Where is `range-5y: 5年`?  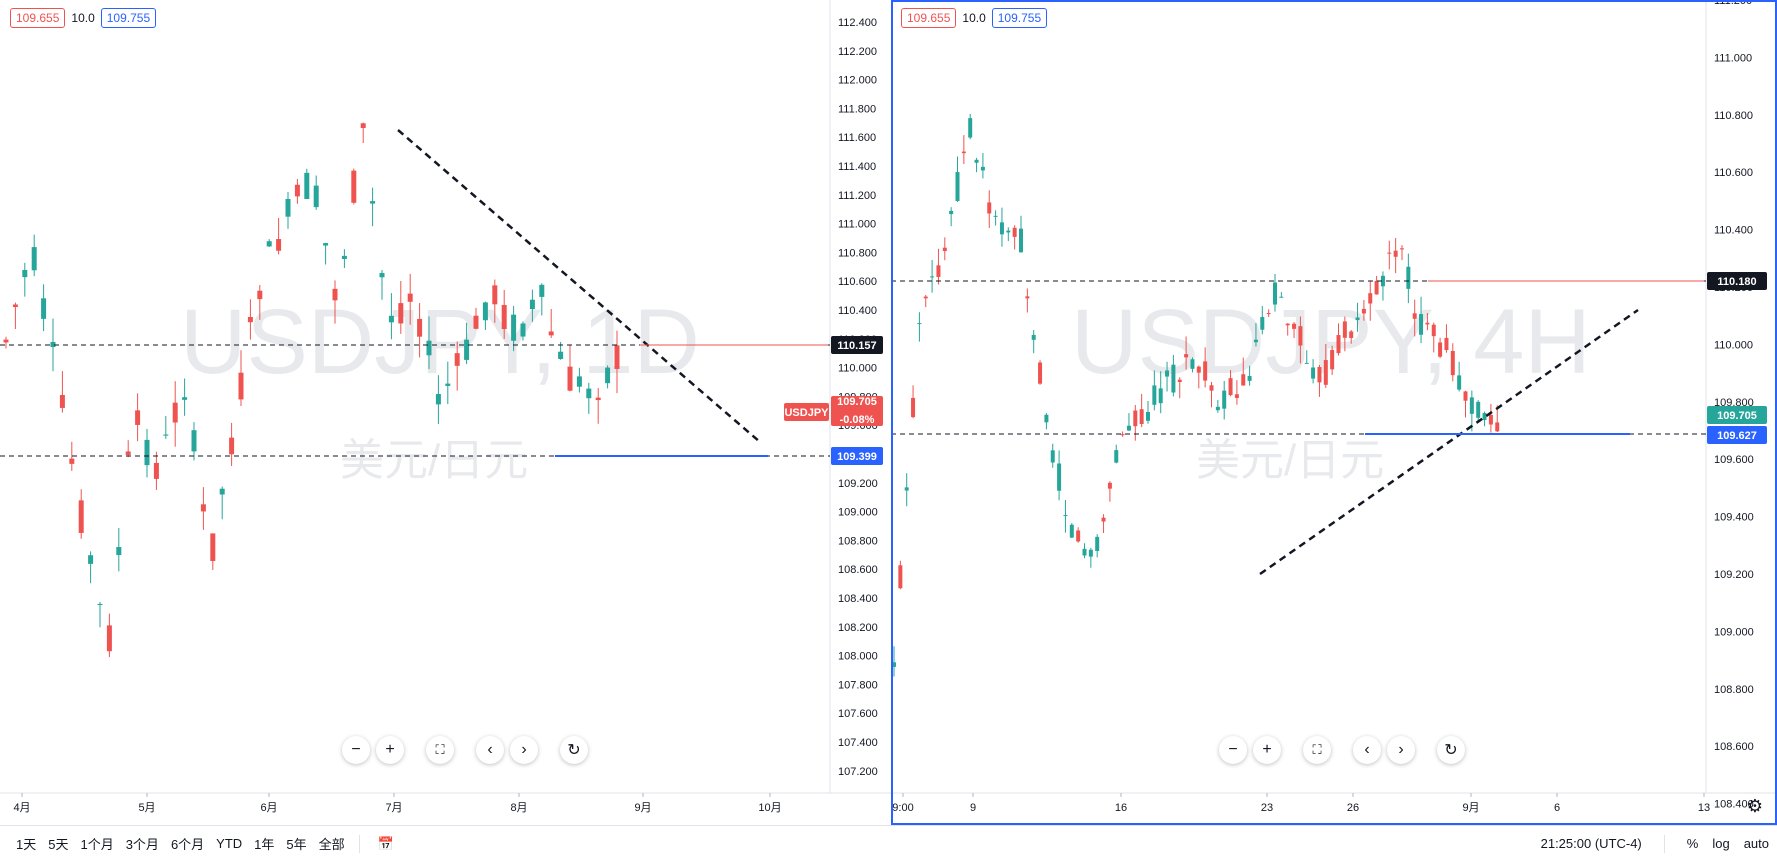 range-5y: 5年 is located at coordinates (296, 844).